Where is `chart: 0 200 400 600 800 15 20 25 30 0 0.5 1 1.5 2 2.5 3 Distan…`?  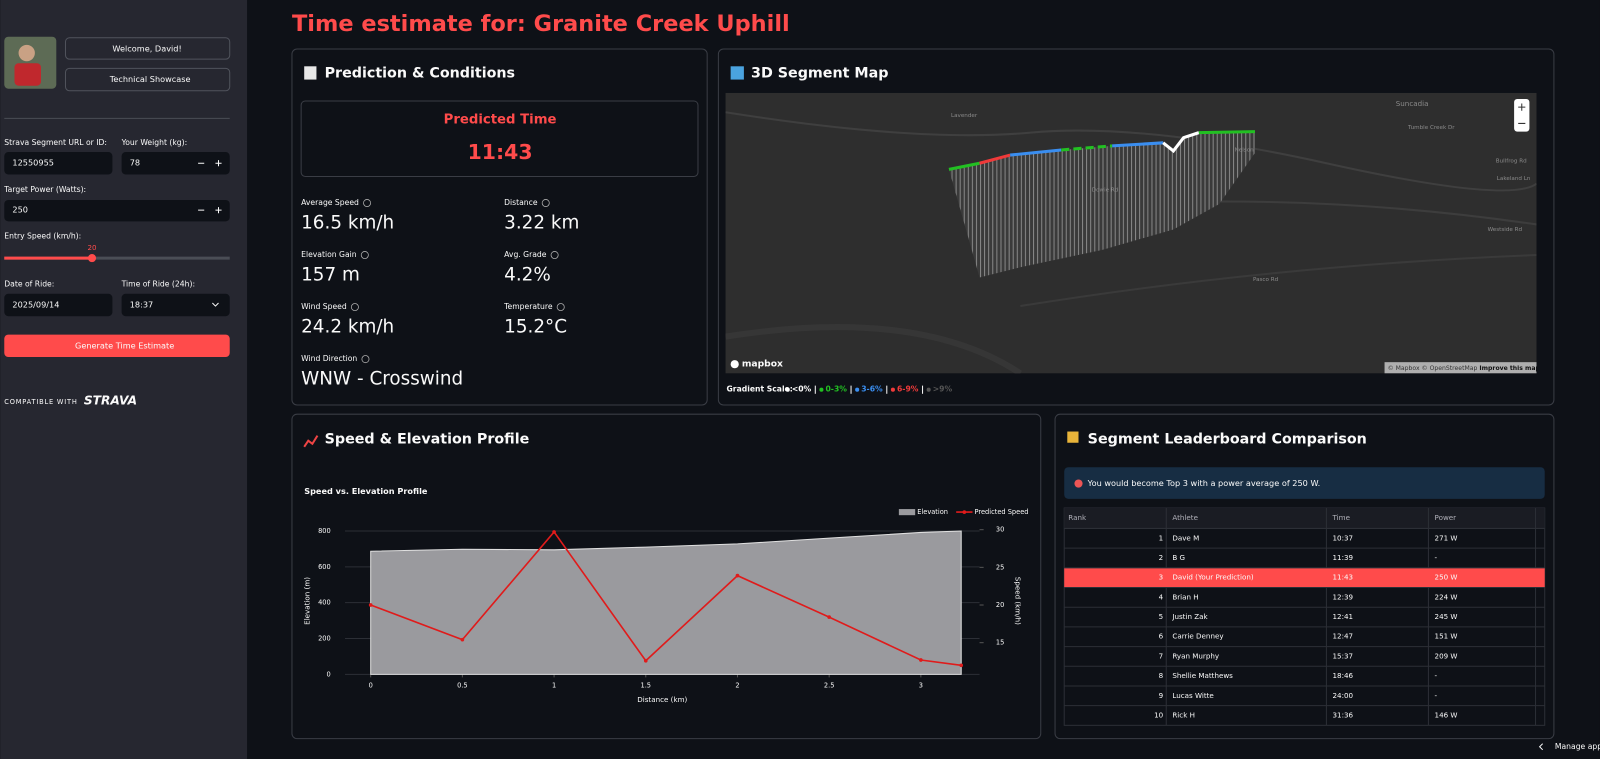 chart: 0 200 400 600 800 15 20 25 30 0 0.5 1 1.5 2 2.5 3 Distan… is located at coordinates (665, 606).